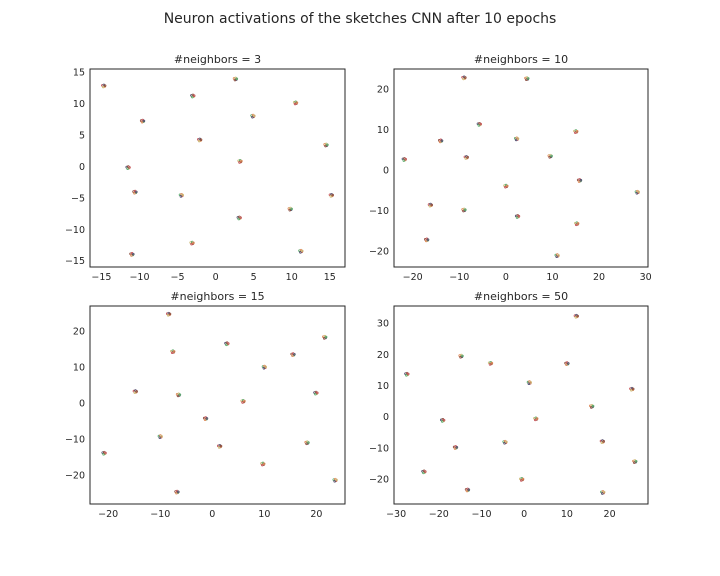 The image size is (720, 576). Describe the element at coordinates (101, 277) in the screenshot. I see `x-tick-label: −15` at that location.